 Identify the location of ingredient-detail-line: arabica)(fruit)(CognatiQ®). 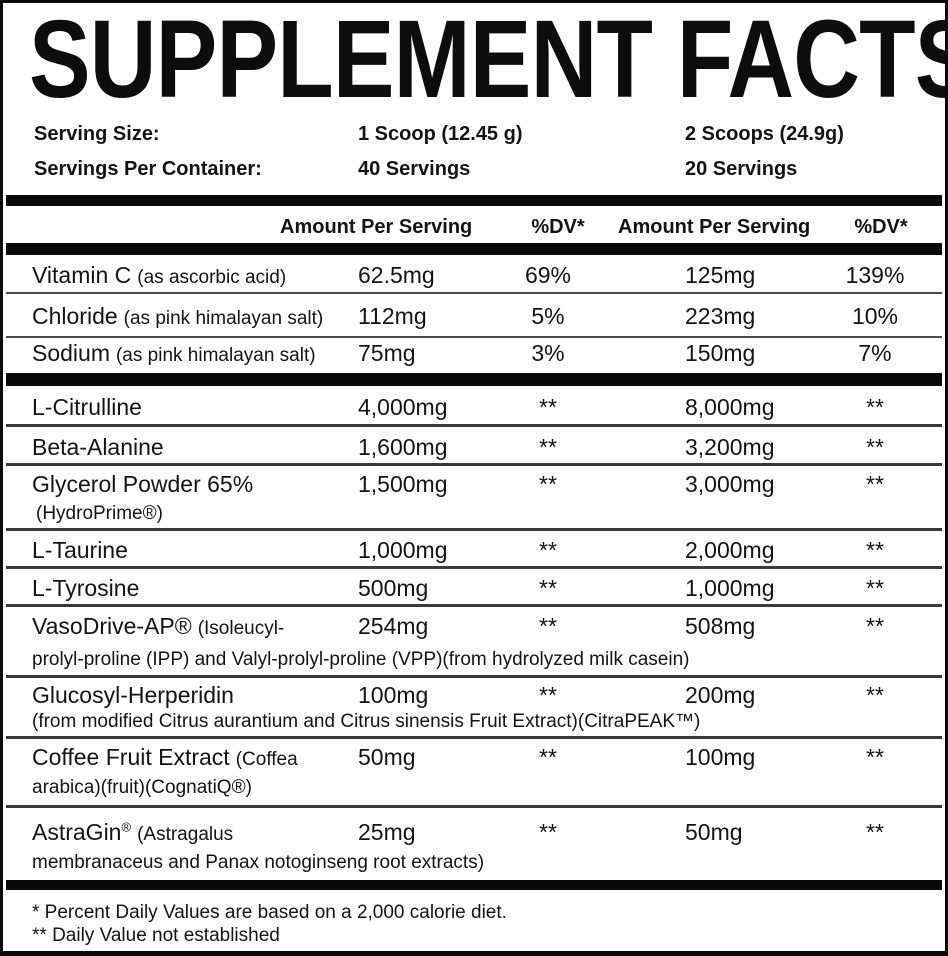
(142, 787).